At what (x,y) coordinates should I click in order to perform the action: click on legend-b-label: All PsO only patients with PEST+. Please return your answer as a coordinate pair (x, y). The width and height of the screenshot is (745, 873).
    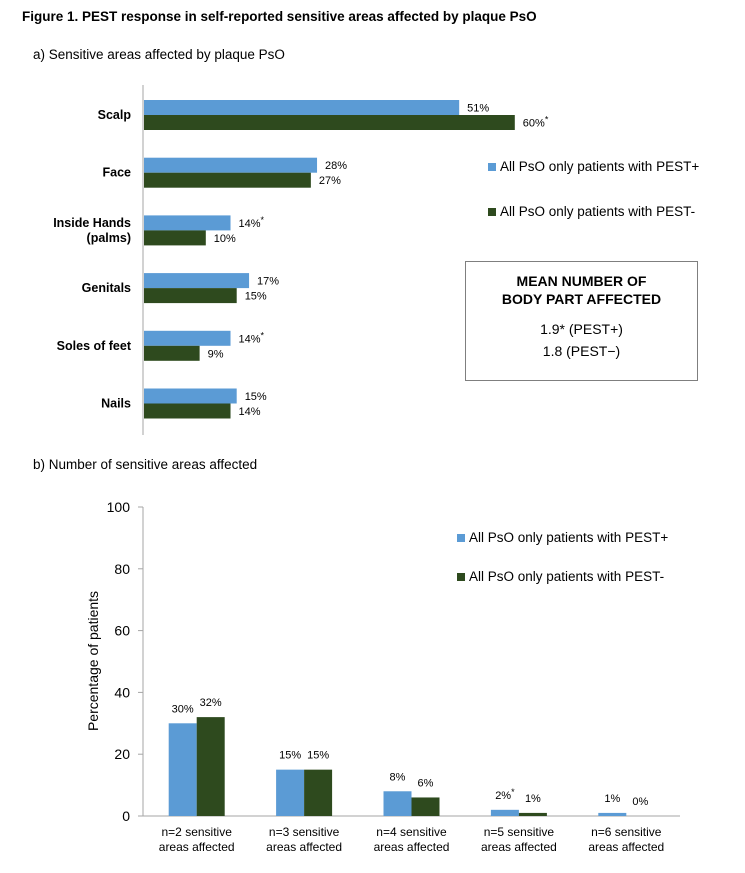
    Looking at the image, I should click on (568, 537).